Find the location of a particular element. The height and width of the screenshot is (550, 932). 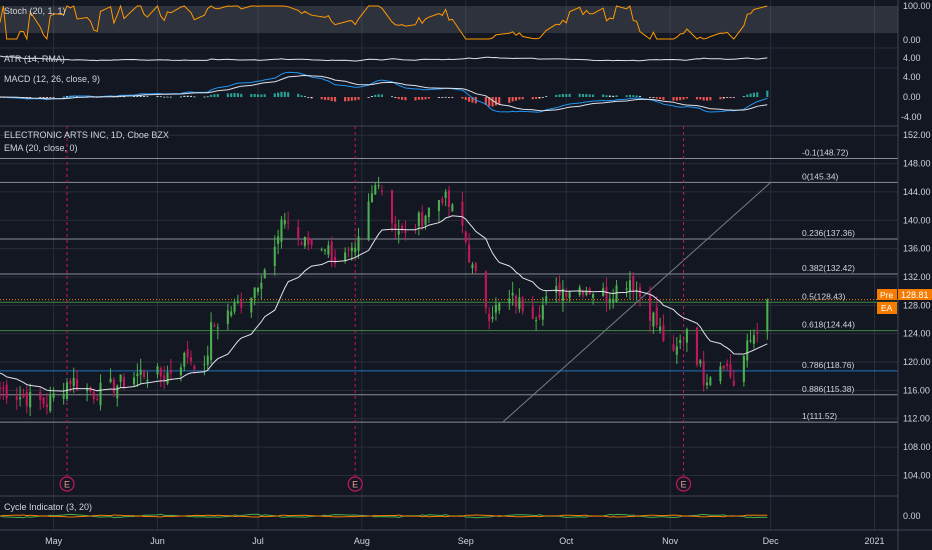

stoch-label: Stoch (20, 1, 1) is located at coordinates (35, 11).